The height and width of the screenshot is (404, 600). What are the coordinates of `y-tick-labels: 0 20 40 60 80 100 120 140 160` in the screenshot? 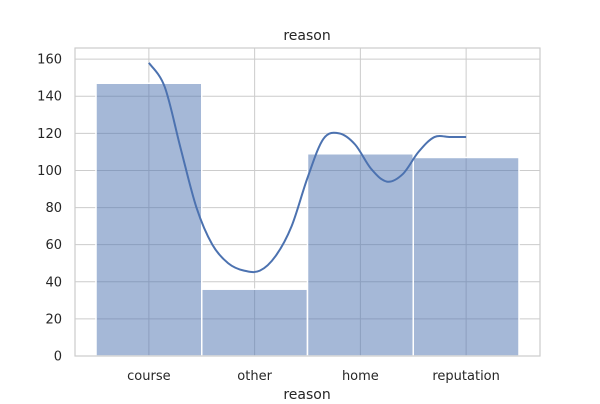 It's located at (49, 209).